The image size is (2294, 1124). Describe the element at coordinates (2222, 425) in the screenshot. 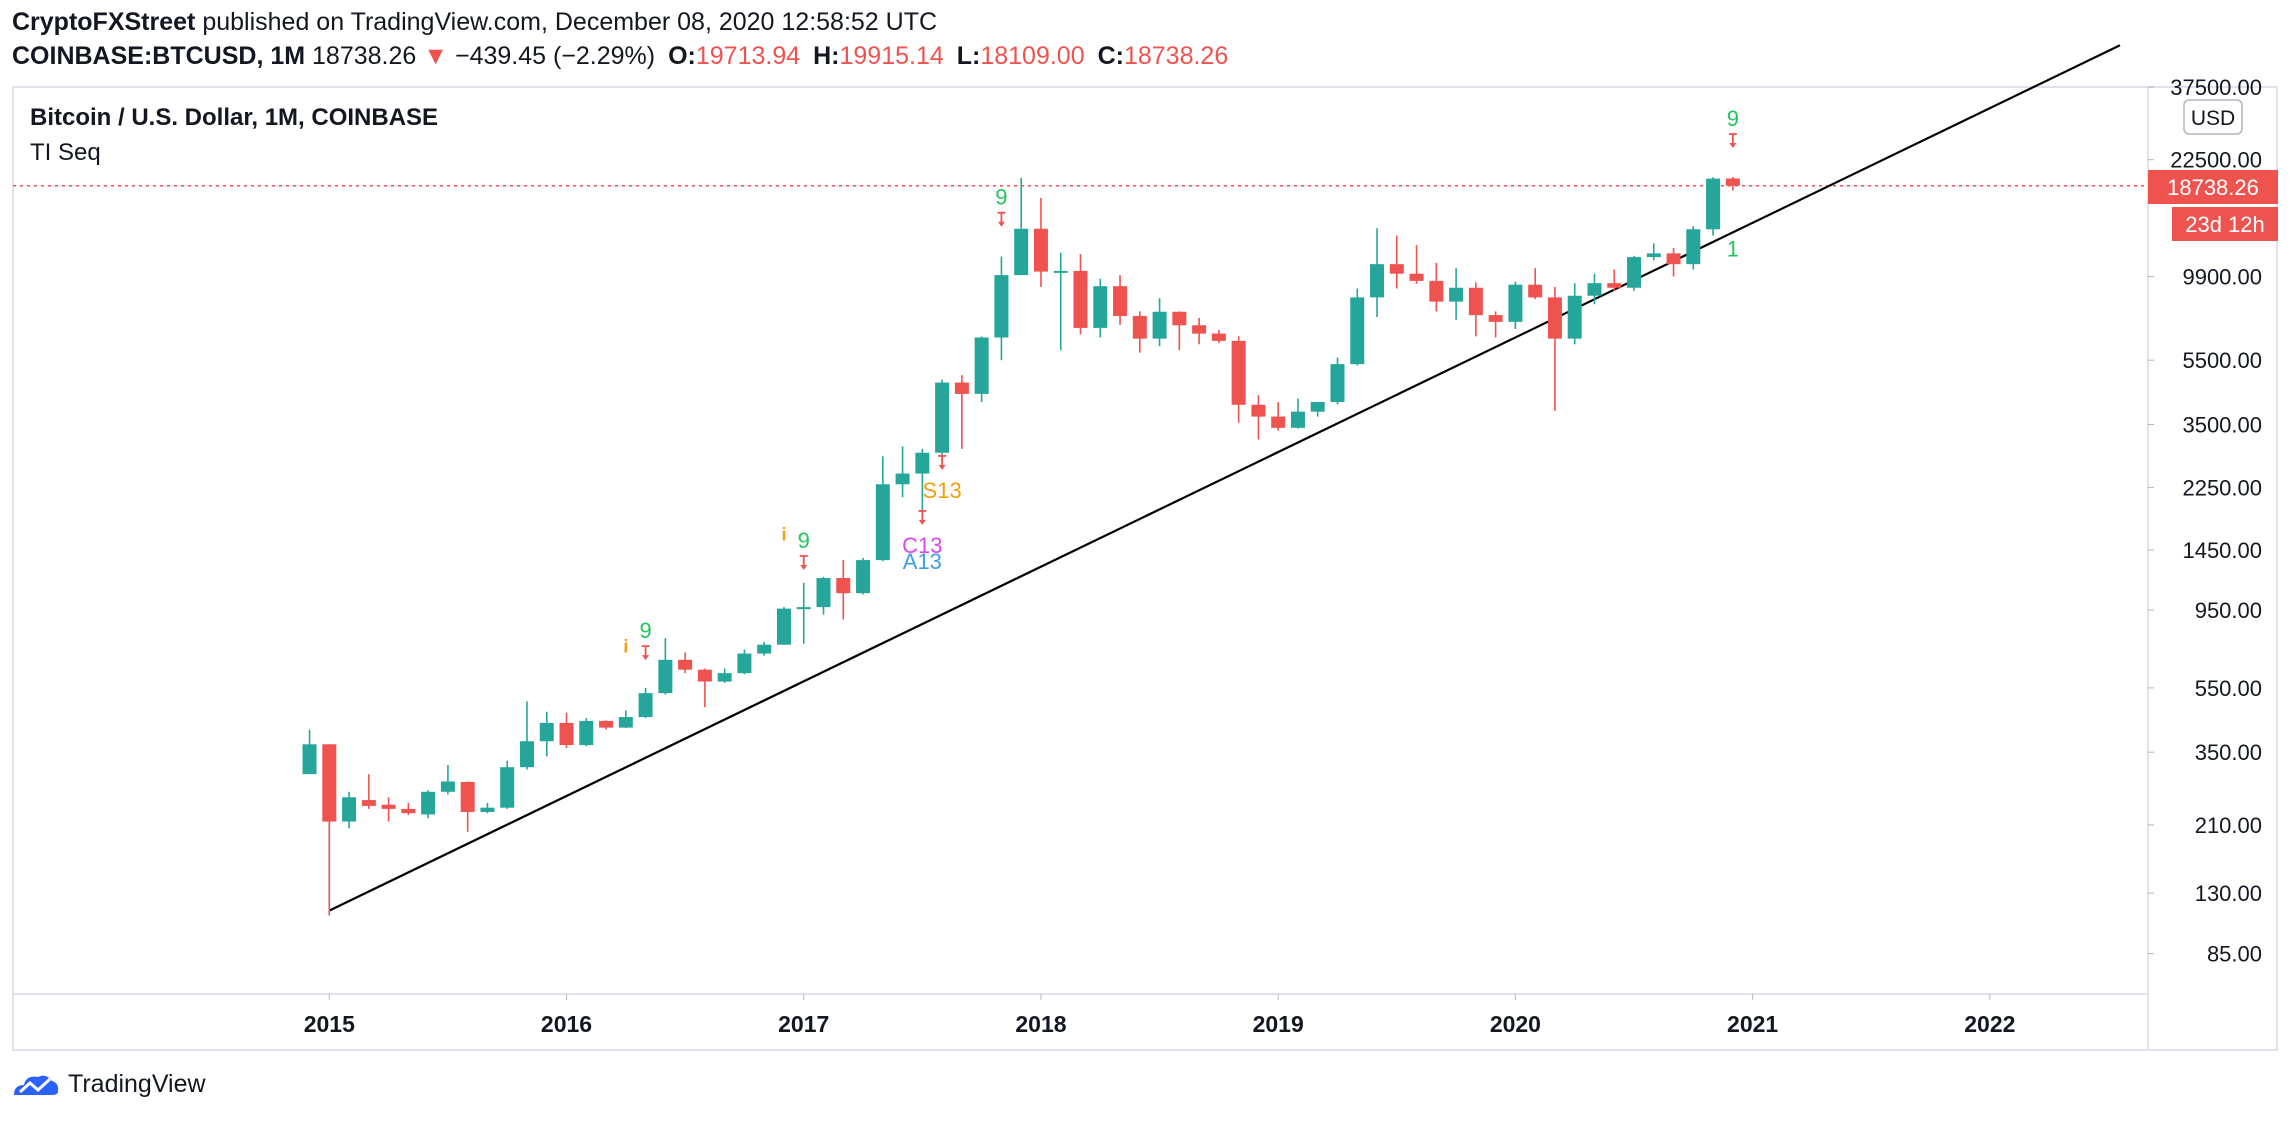

I see `price-tick-label: 3500.00` at that location.